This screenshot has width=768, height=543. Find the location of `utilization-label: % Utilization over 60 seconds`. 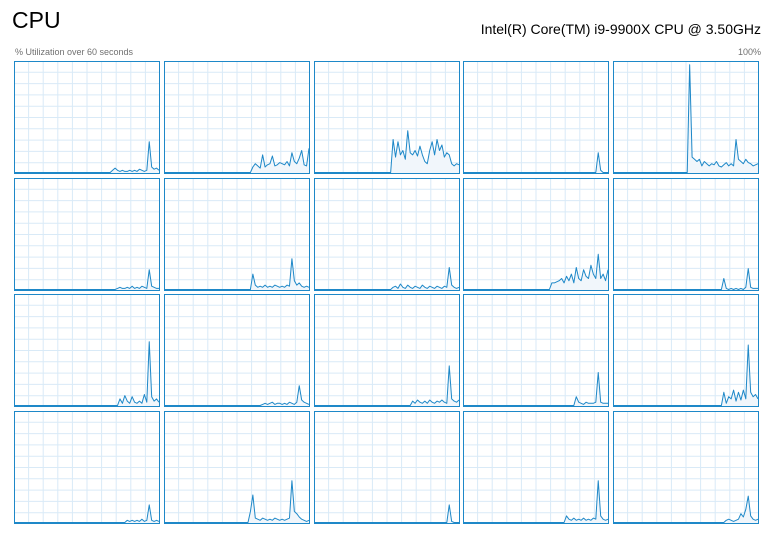

utilization-label: % Utilization over 60 seconds is located at coordinates (74, 52).